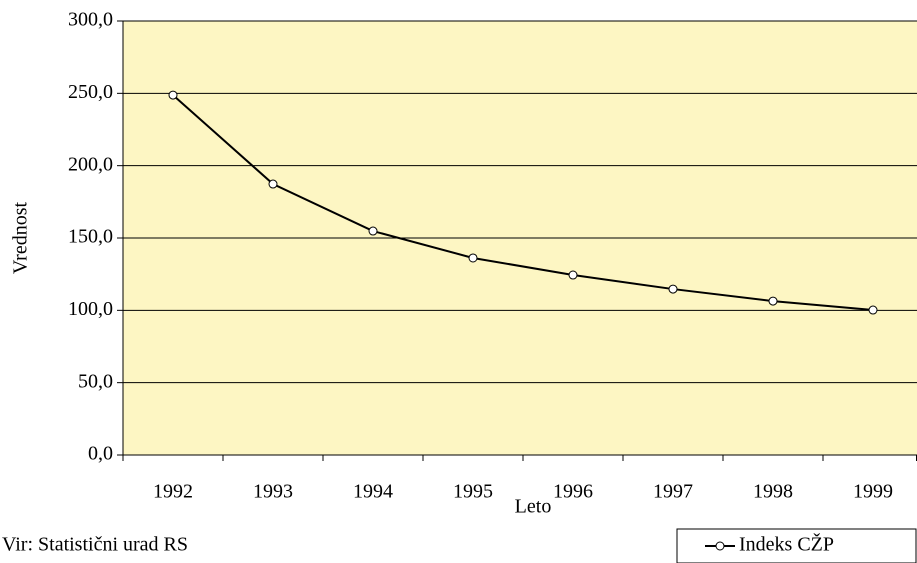  What do you see at coordinates (95, 381) in the screenshot?
I see `y-tick-label: 50,0` at bounding box center [95, 381].